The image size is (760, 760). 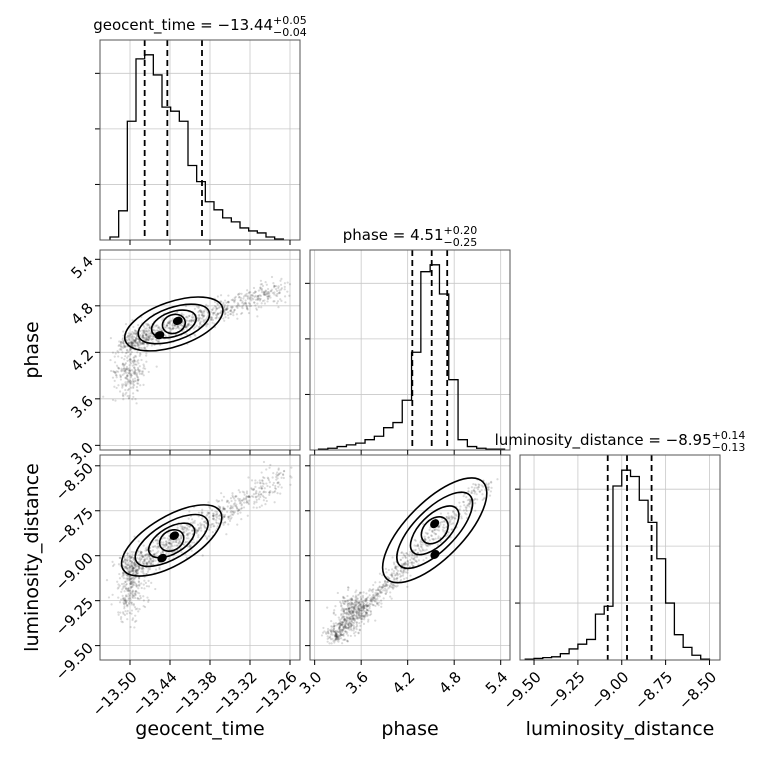 What do you see at coordinates (689, 440) in the screenshot?
I see `title-median: −8.95` at bounding box center [689, 440].